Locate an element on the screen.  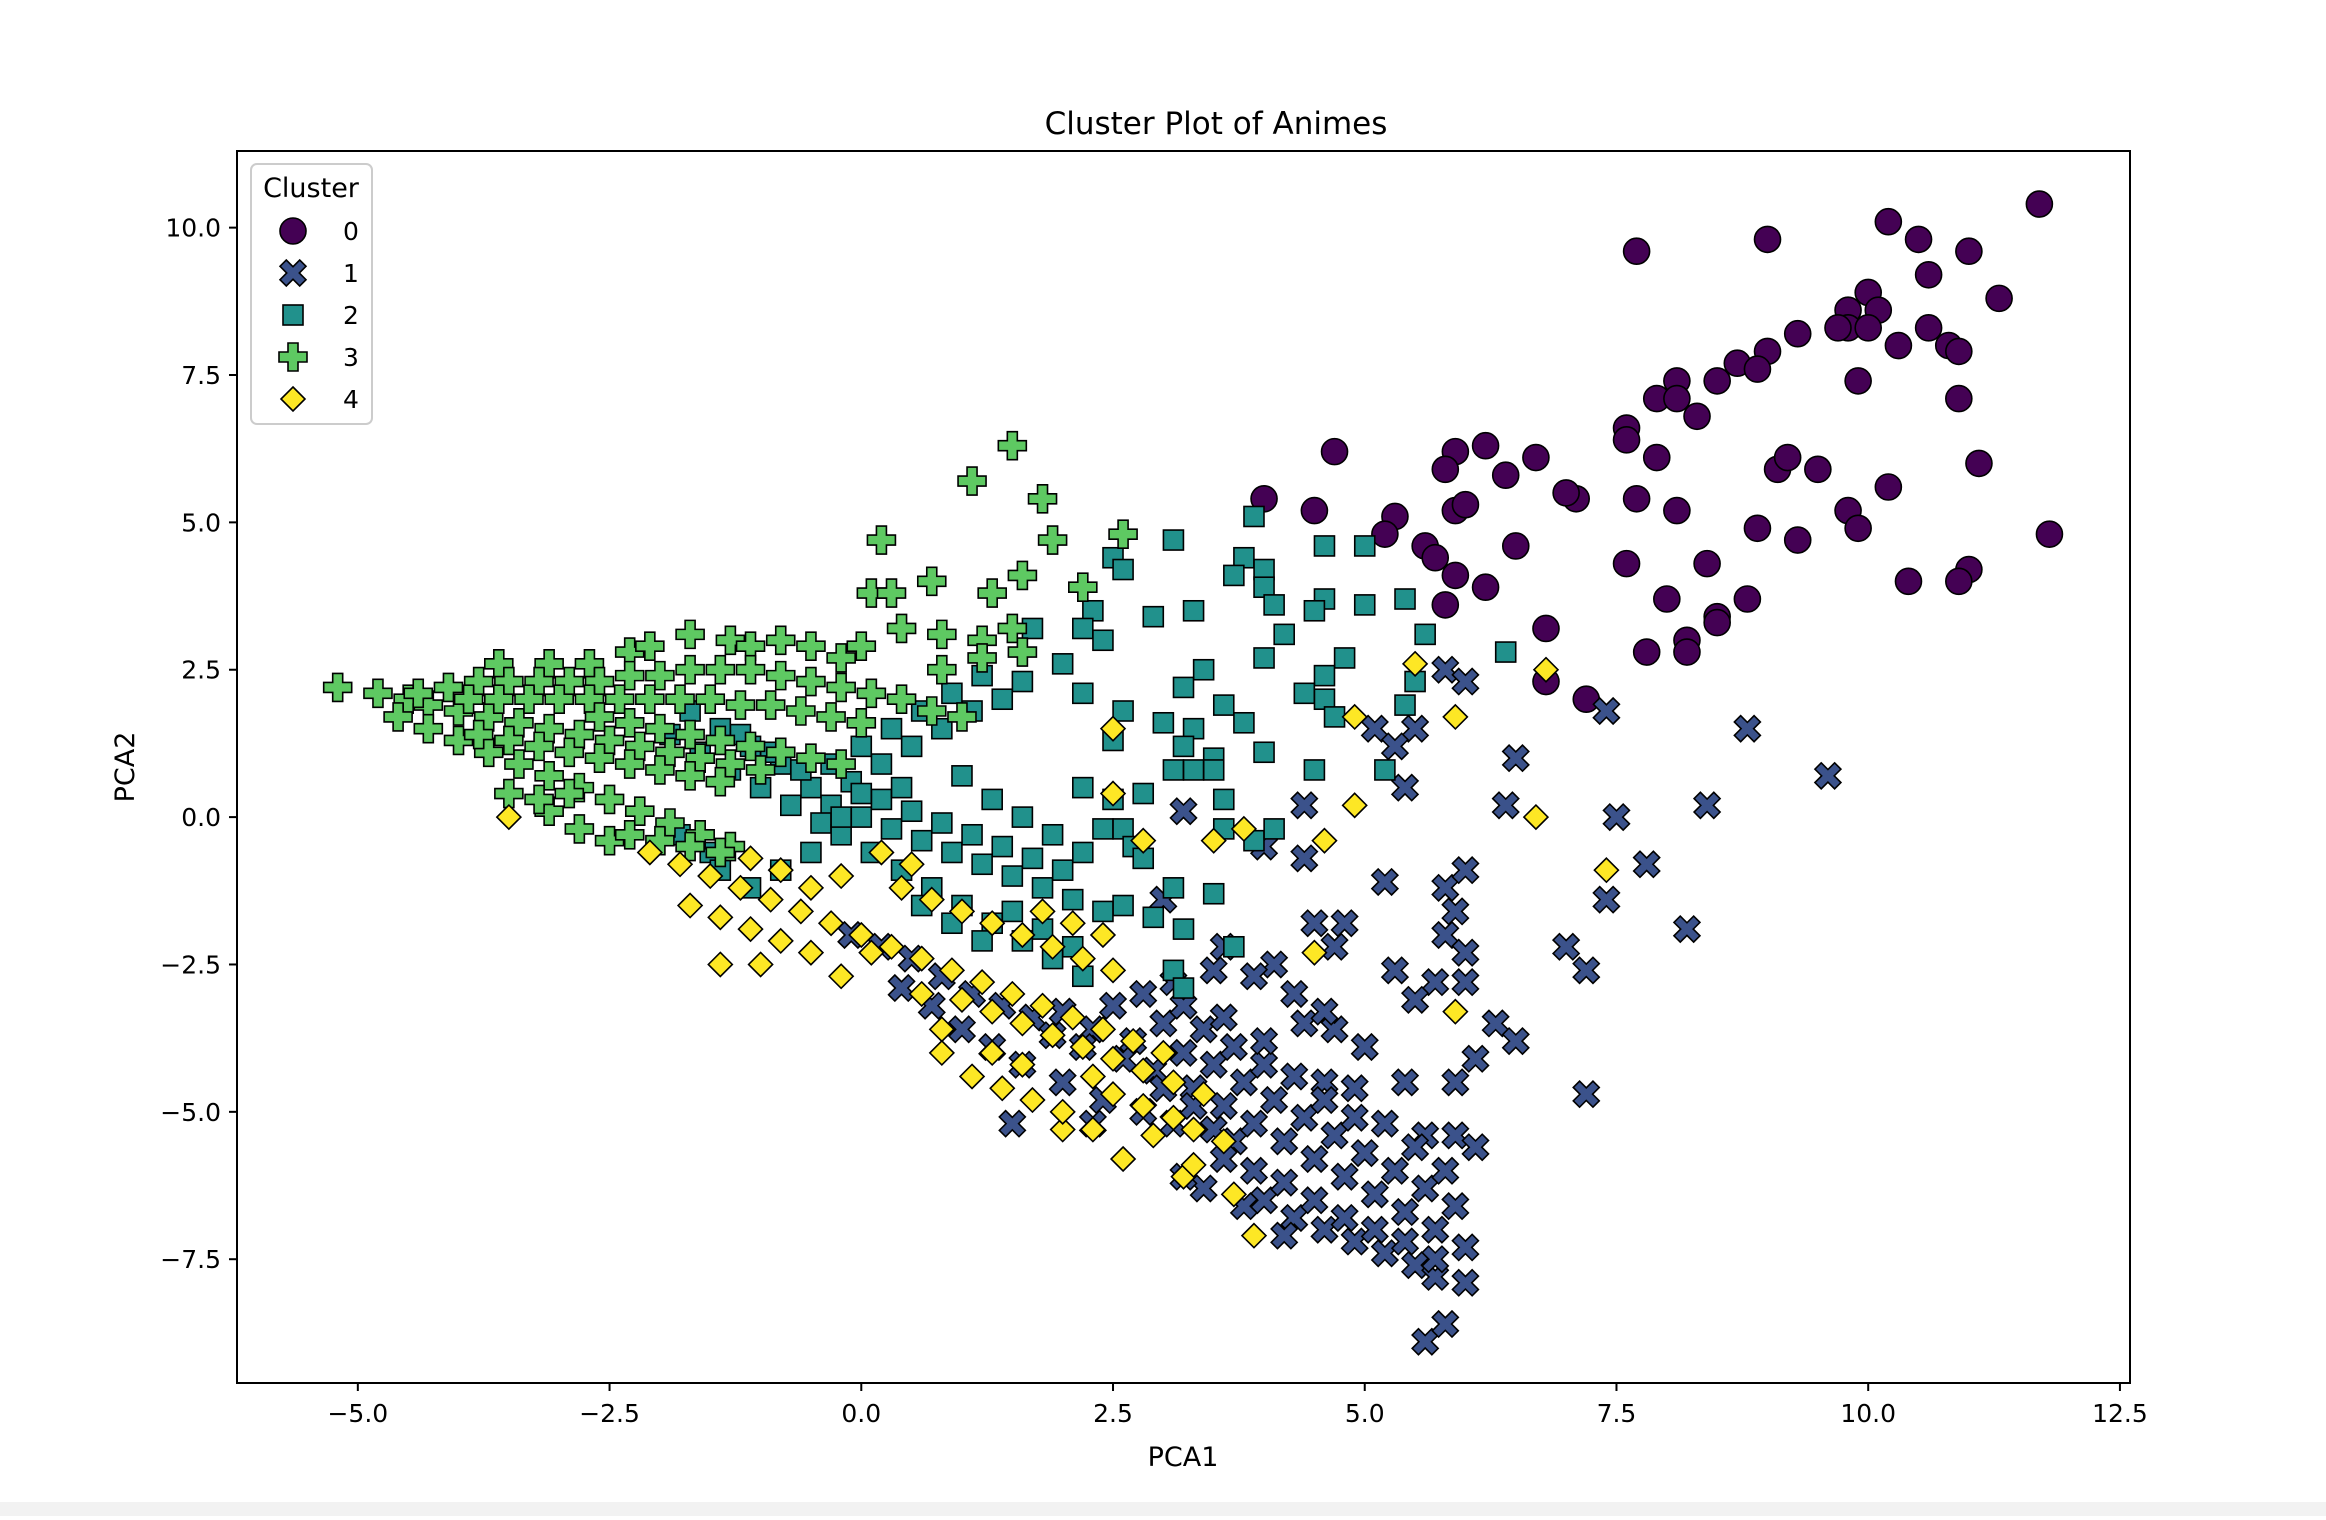
legend-title: Cluster is located at coordinates (311, 188).